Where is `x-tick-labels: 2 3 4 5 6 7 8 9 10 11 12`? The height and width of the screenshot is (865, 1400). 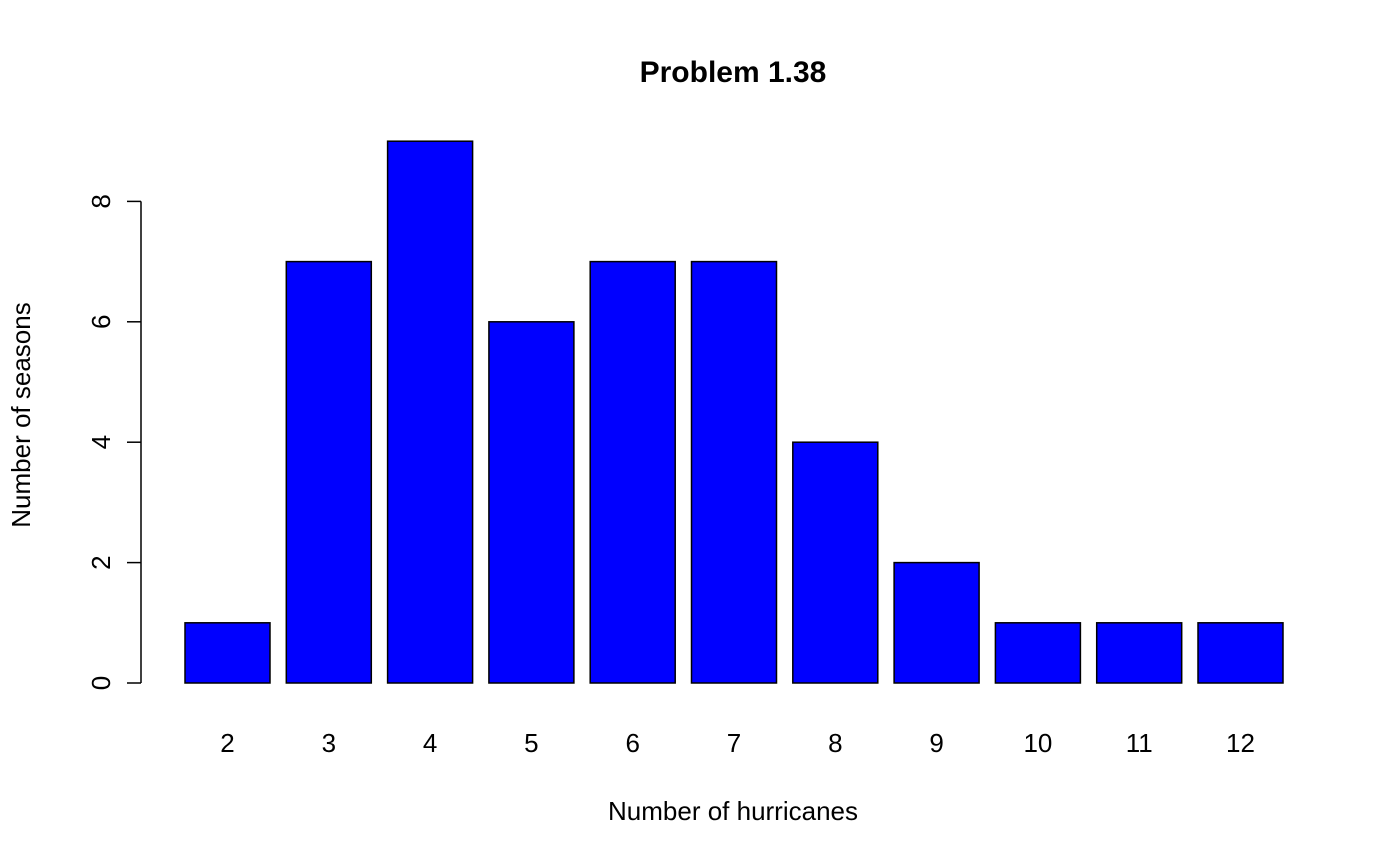 x-tick-labels: 2 3 4 5 6 7 8 9 10 11 12 is located at coordinates (737, 743).